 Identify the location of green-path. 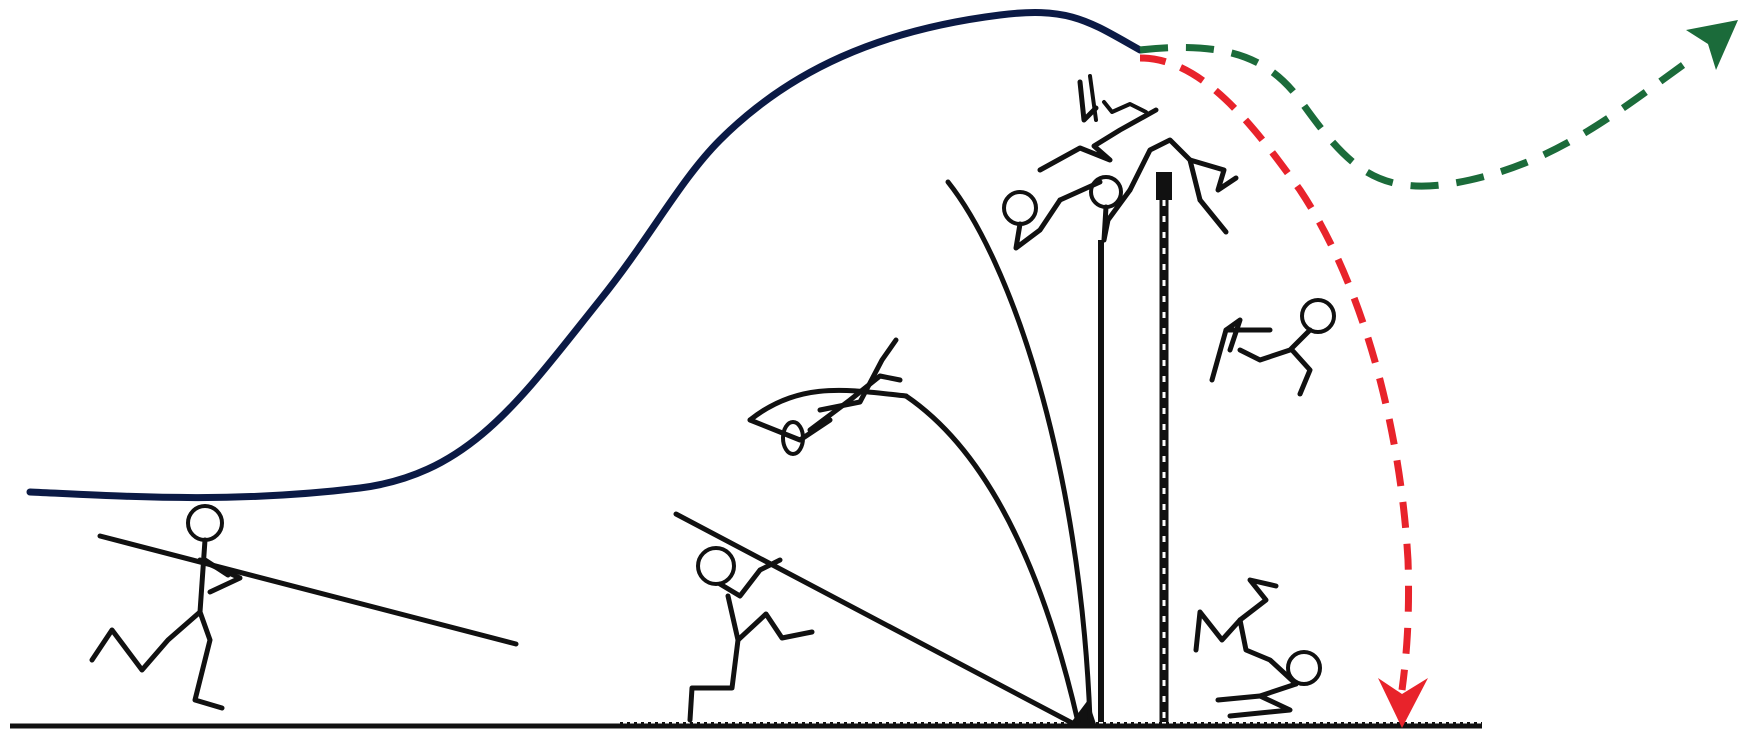
(1438, 105).